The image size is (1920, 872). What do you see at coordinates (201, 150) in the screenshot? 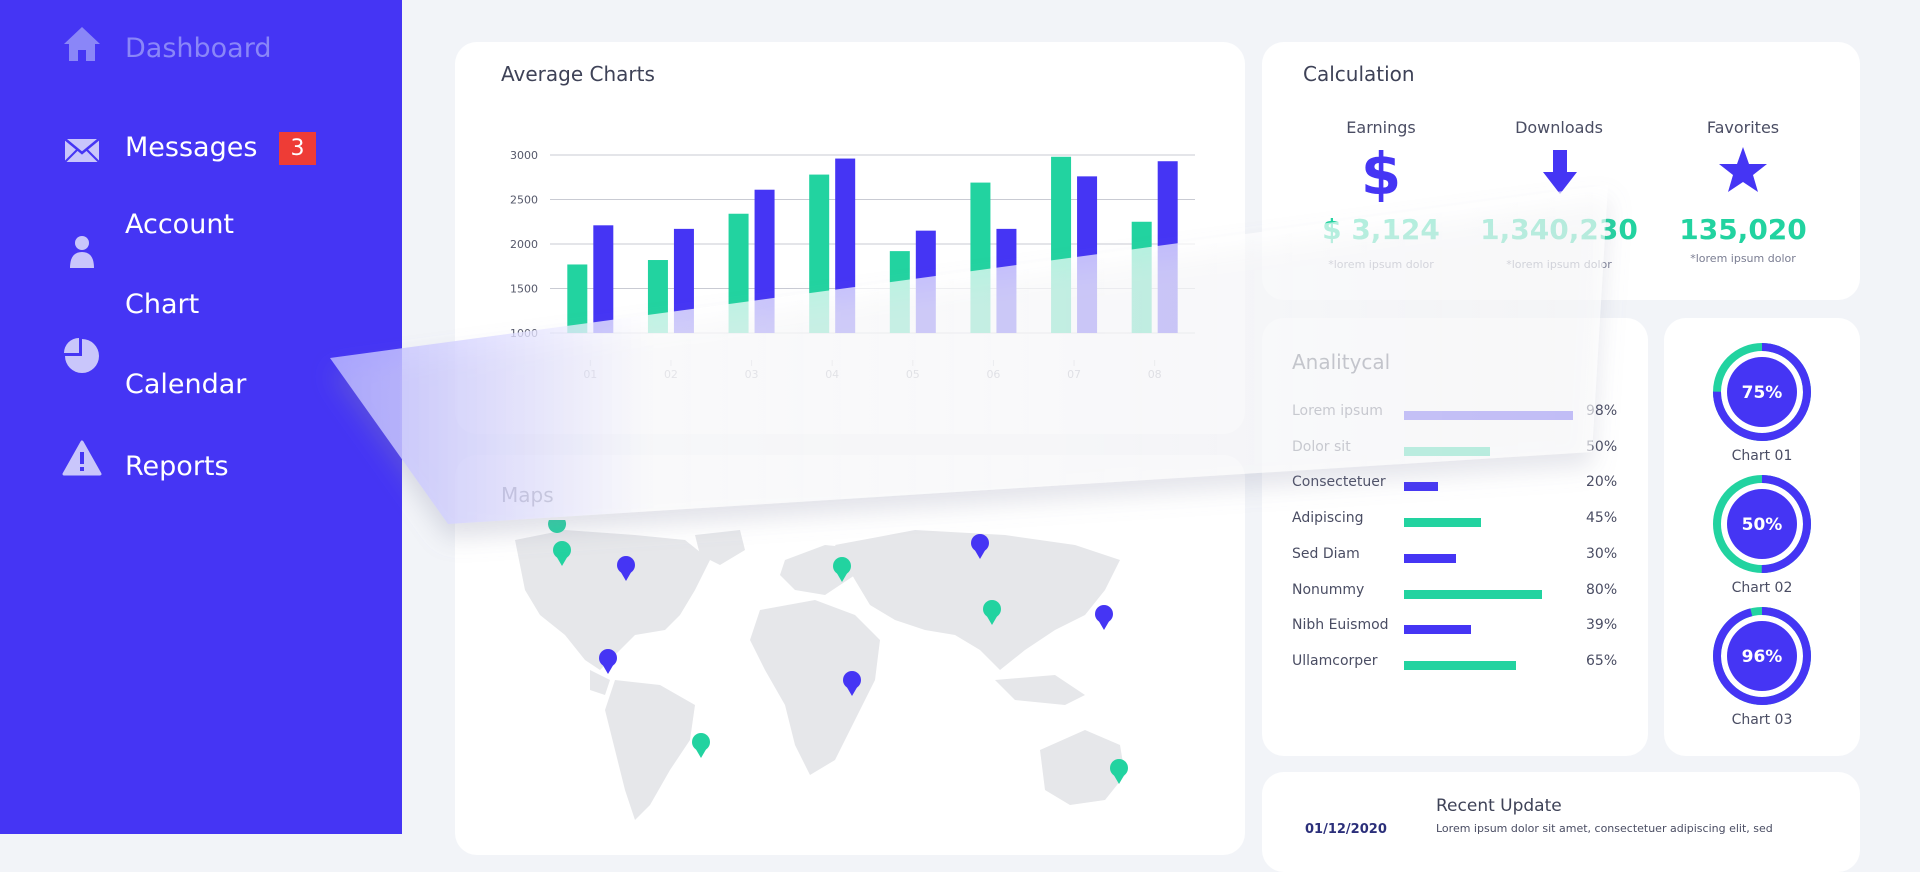
I see `sidebar-item-messages: Messages` at bounding box center [201, 150].